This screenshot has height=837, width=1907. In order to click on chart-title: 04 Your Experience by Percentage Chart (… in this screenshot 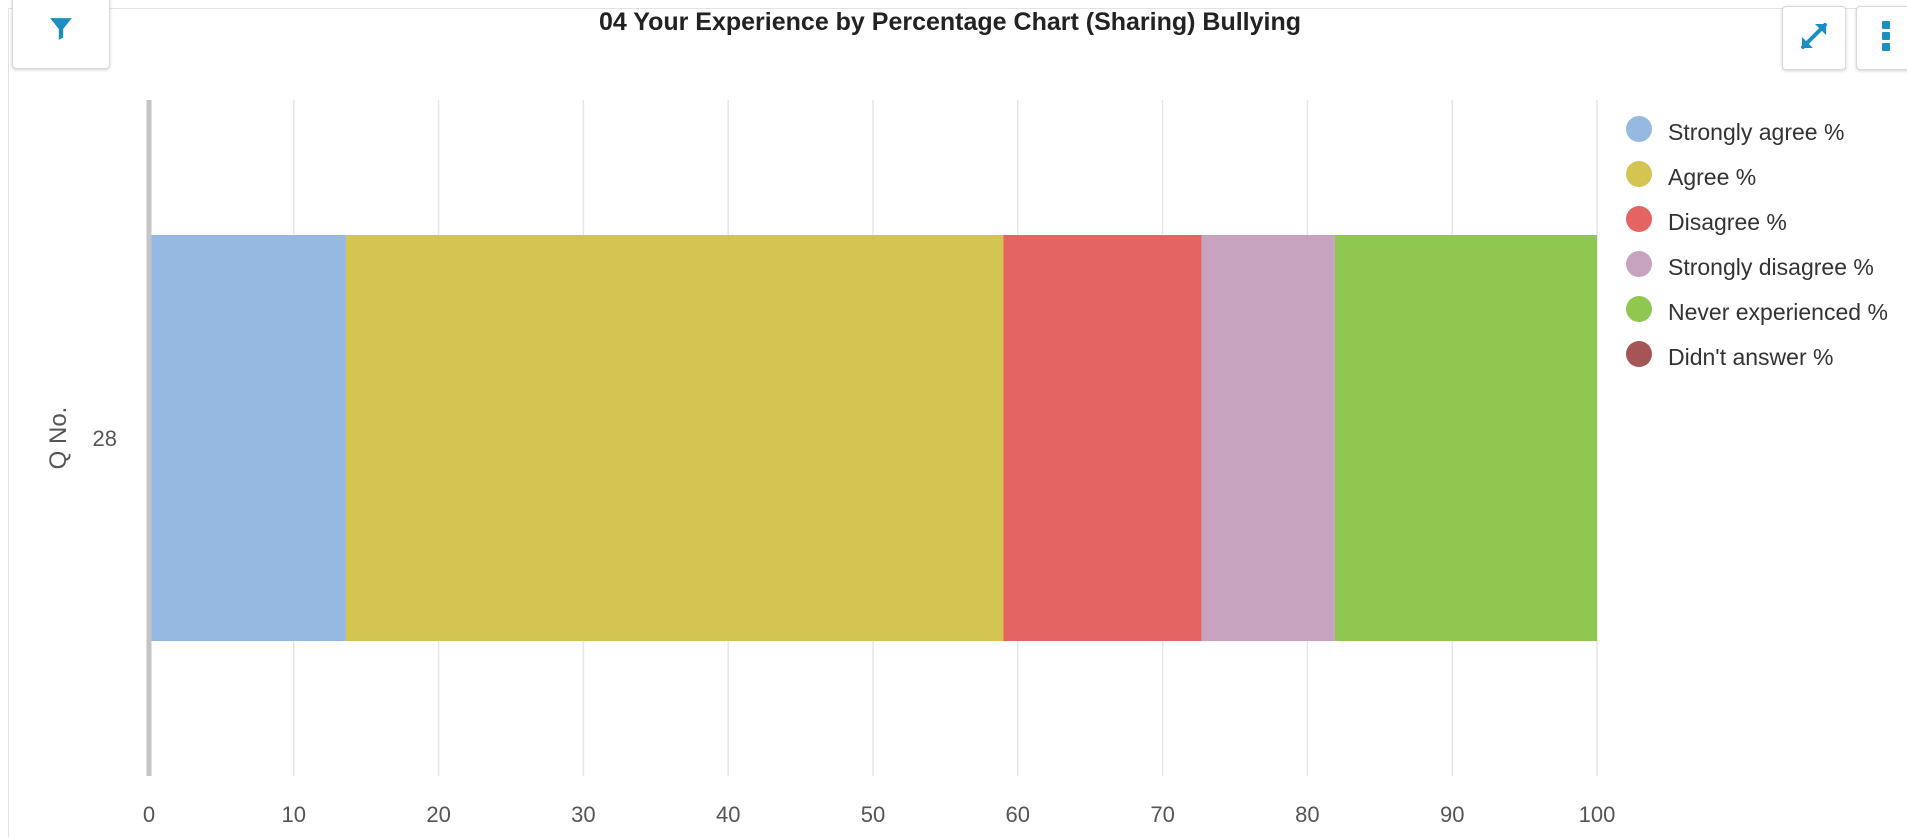, I will do `click(950, 22)`.